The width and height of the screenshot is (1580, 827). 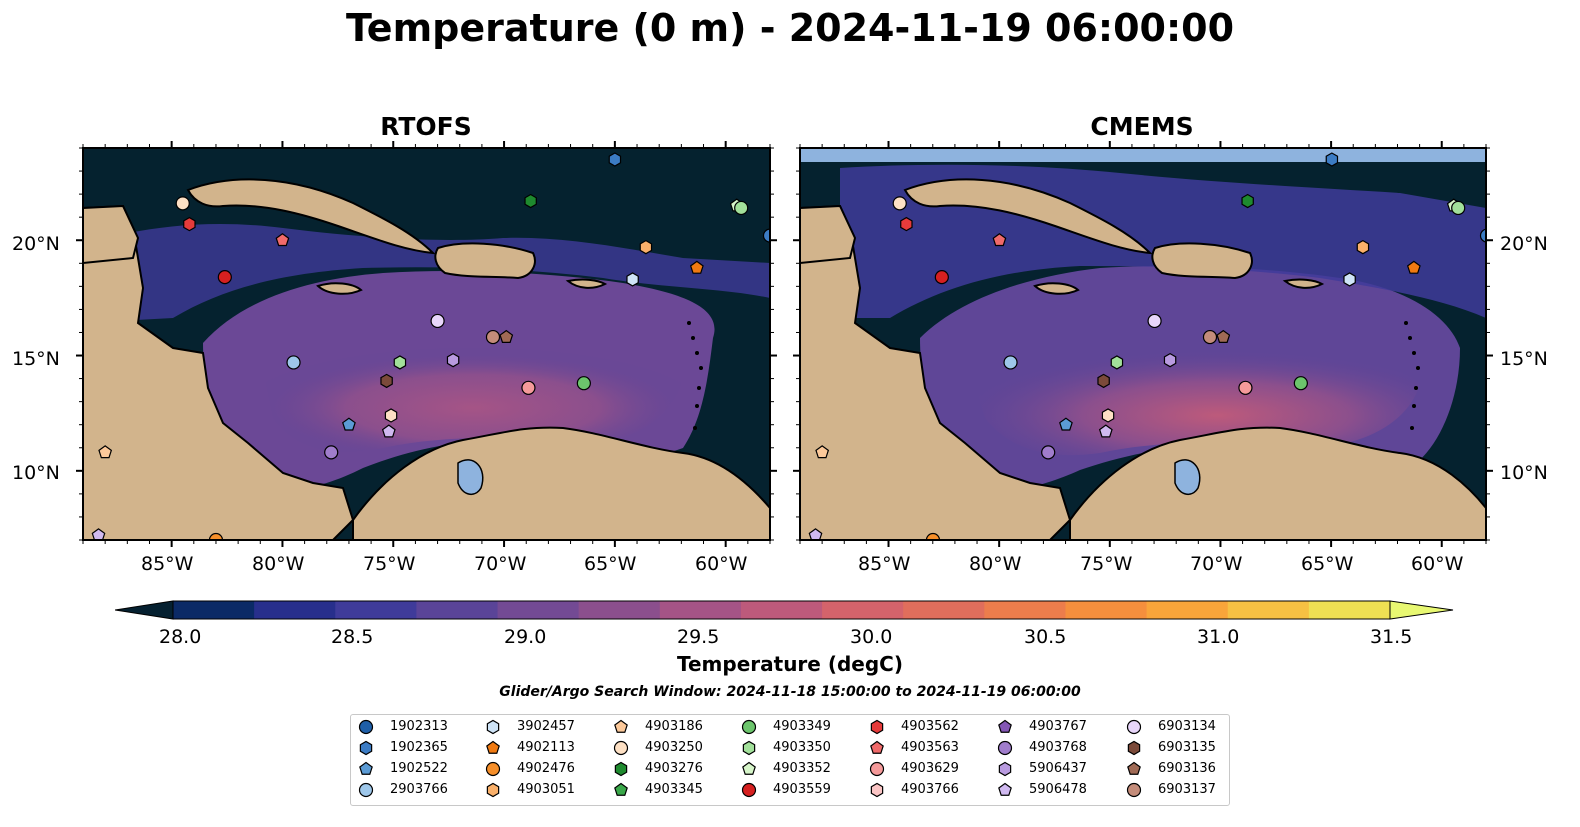 What do you see at coordinates (546, 789) in the screenshot?
I see `legend-label: 4903051` at bounding box center [546, 789].